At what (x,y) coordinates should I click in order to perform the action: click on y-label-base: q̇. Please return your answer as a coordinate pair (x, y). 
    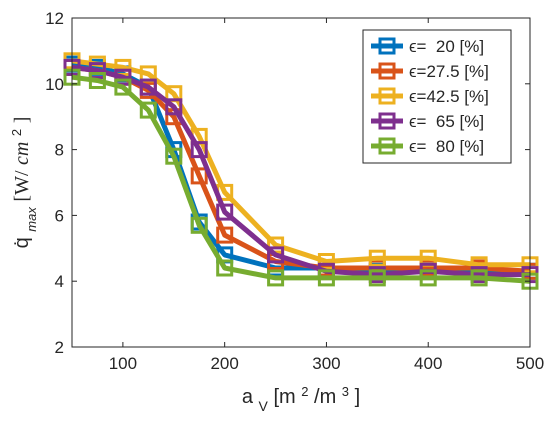
    Looking at the image, I should click on (22, 242).